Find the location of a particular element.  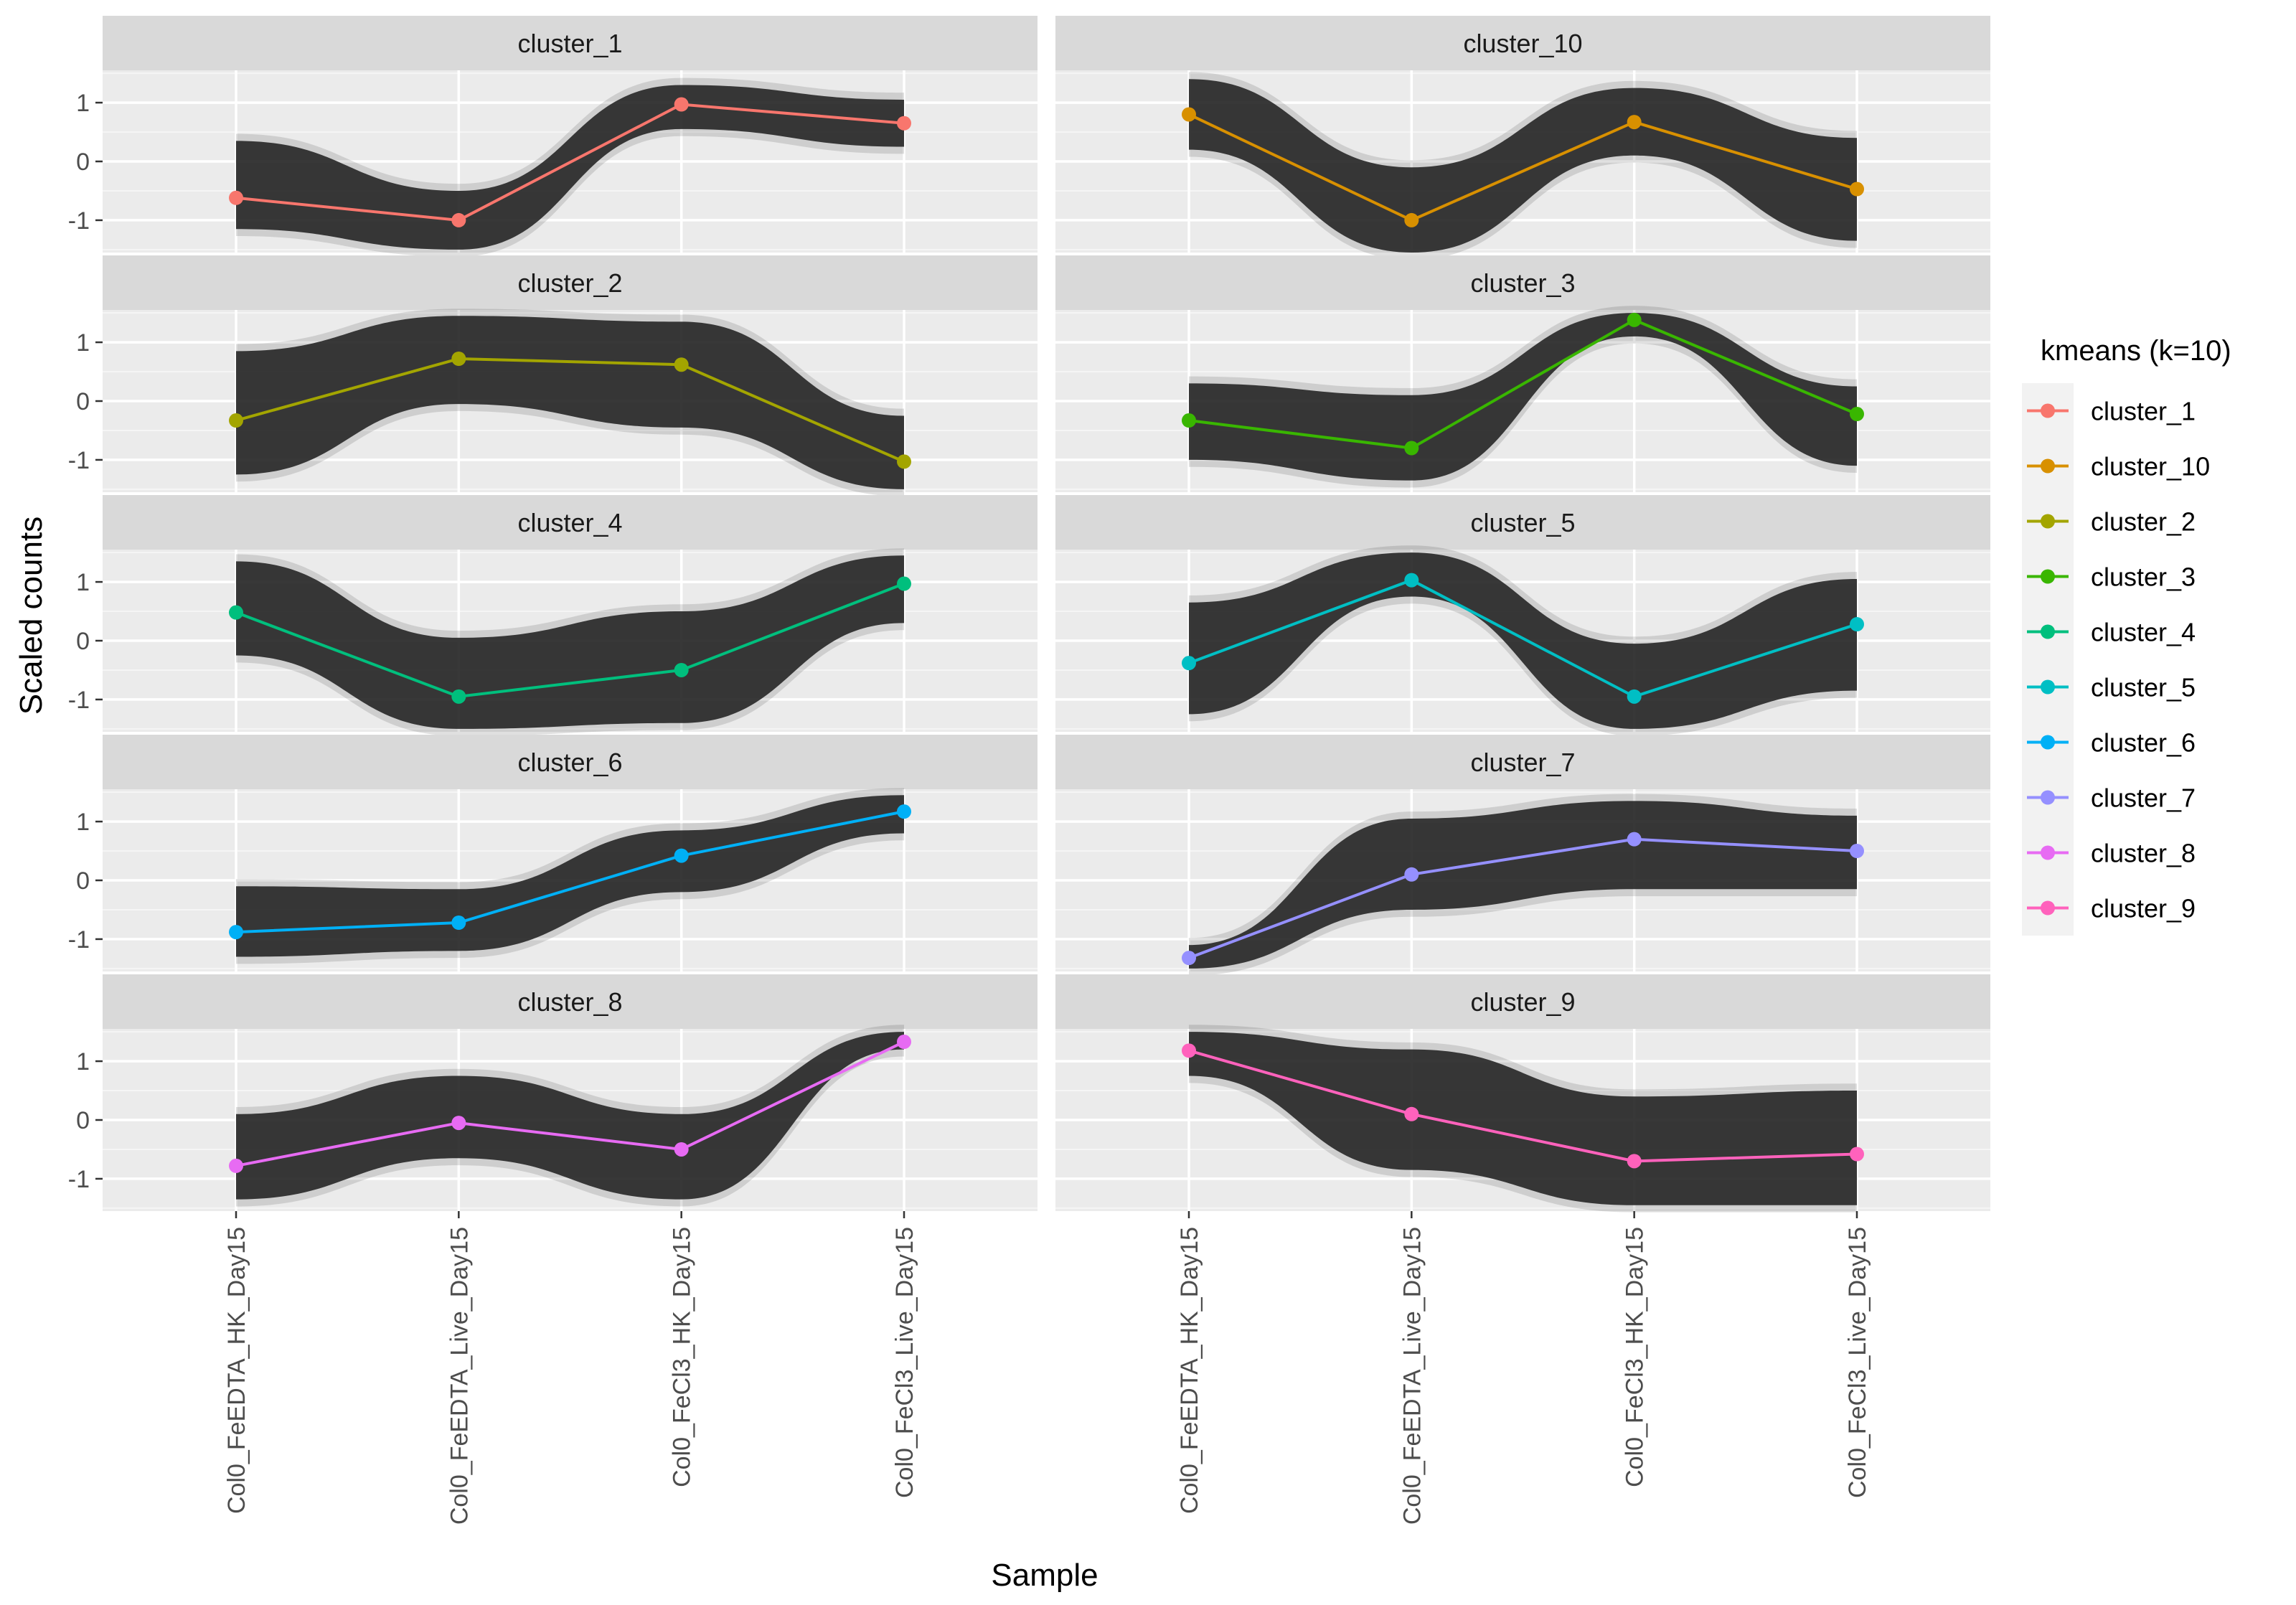

x-tick-label: Col0_FeEDTA_Live_Day15 is located at coordinates (460, 1376).